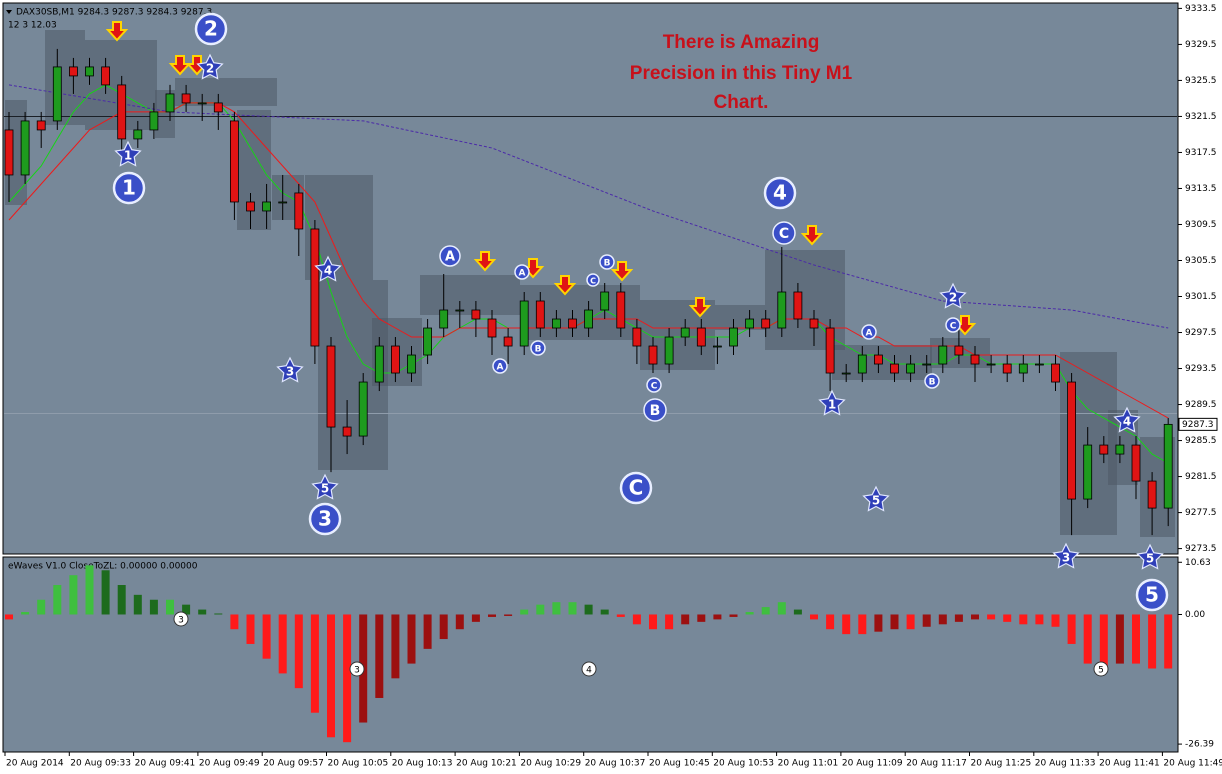 The height and width of the screenshot is (774, 1222). What do you see at coordinates (128, 156) in the screenshot?
I see `wave-label: 1` at bounding box center [128, 156].